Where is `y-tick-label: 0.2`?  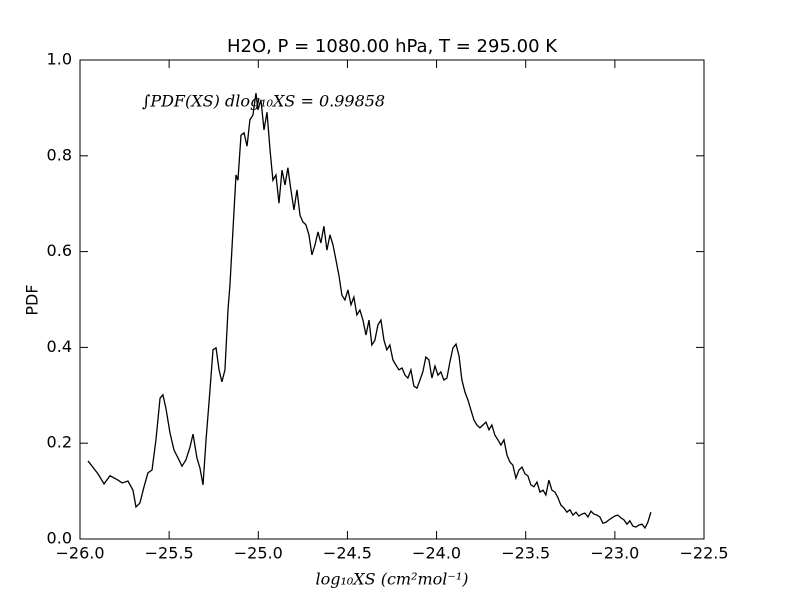
y-tick-label: 0.2 is located at coordinates (59, 442).